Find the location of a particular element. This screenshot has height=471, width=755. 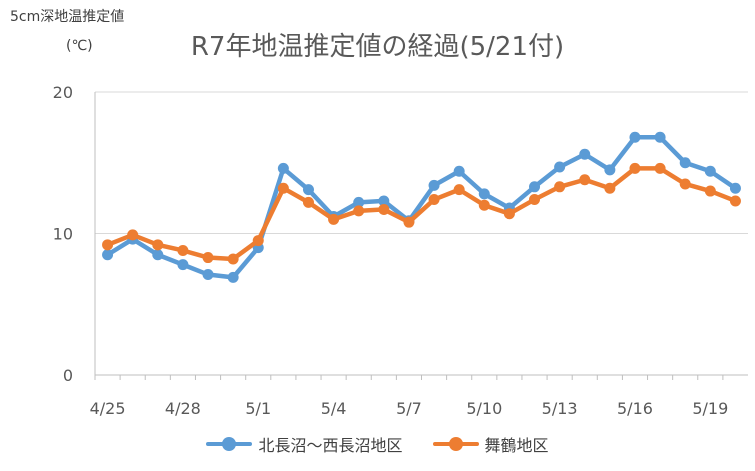

y-tick-label: 10 is located at coordinates (63, 234).